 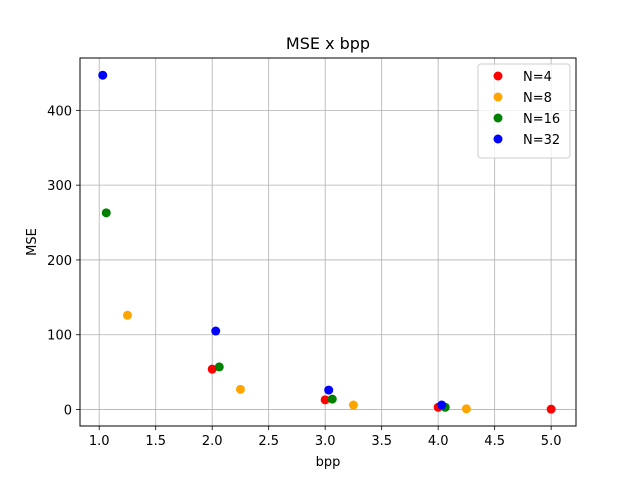 I want to click on legend-box, so click(x=524, y=111).